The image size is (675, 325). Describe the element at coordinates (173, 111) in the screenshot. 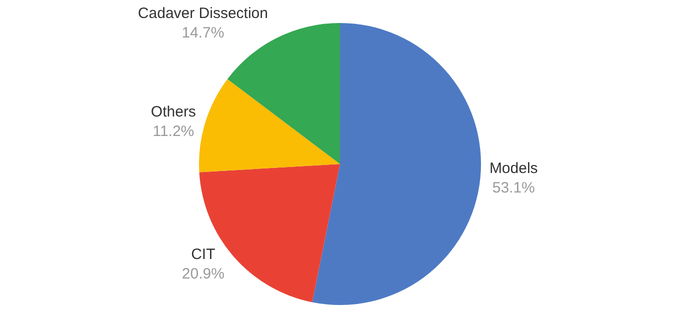

I see `slice-label: Others` at that location.